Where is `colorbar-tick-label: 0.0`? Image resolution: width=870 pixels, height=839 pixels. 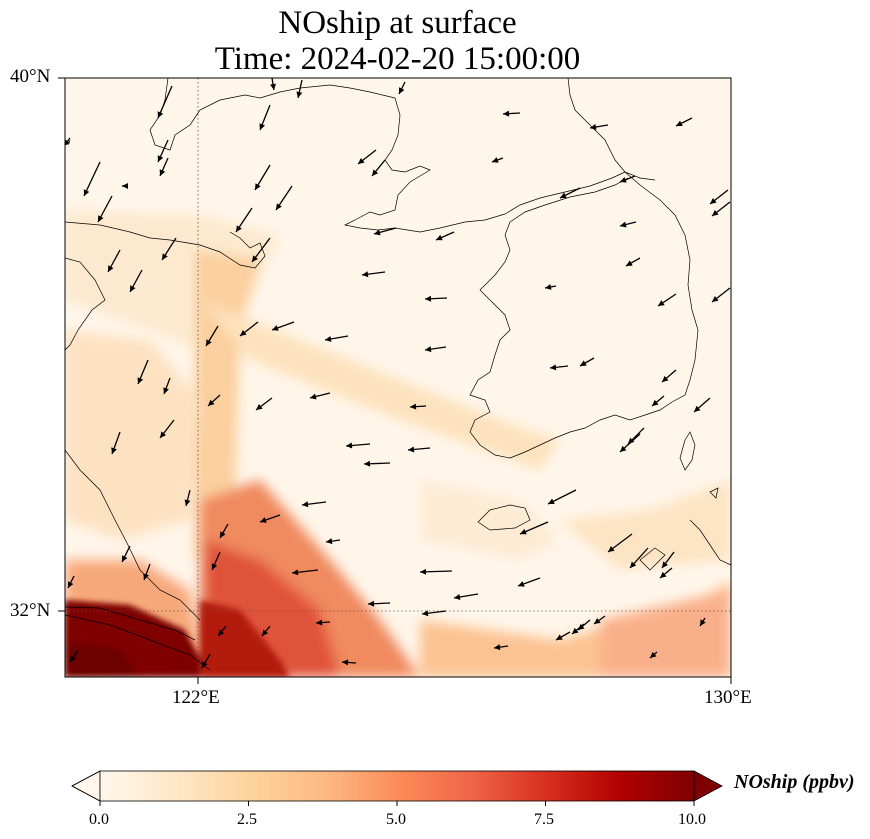 colorbar-tick-label: 0.0 is located at coordinates (99, 819).